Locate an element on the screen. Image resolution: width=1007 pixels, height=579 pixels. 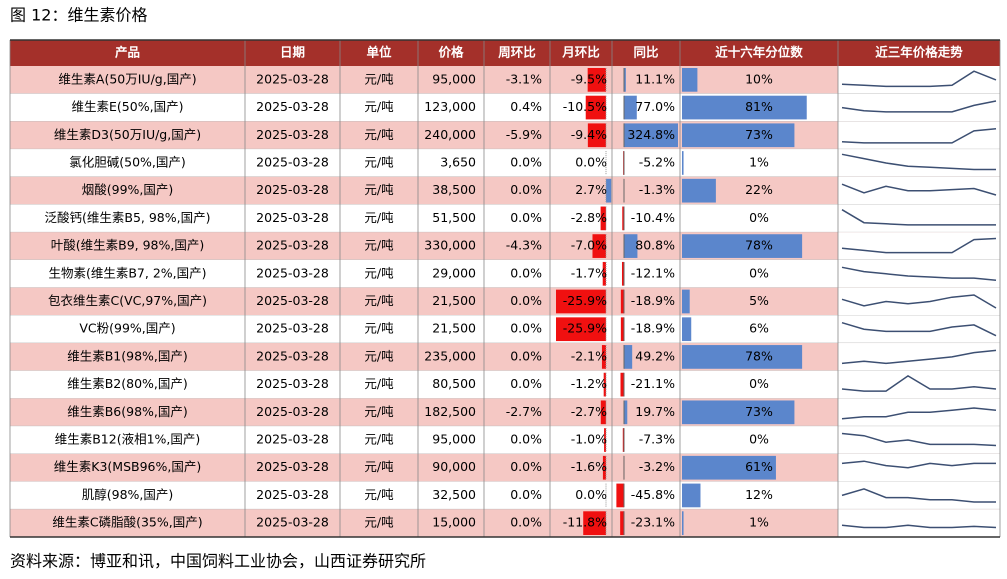
cell-text: -10.5% is located at coordinates (585, 106).